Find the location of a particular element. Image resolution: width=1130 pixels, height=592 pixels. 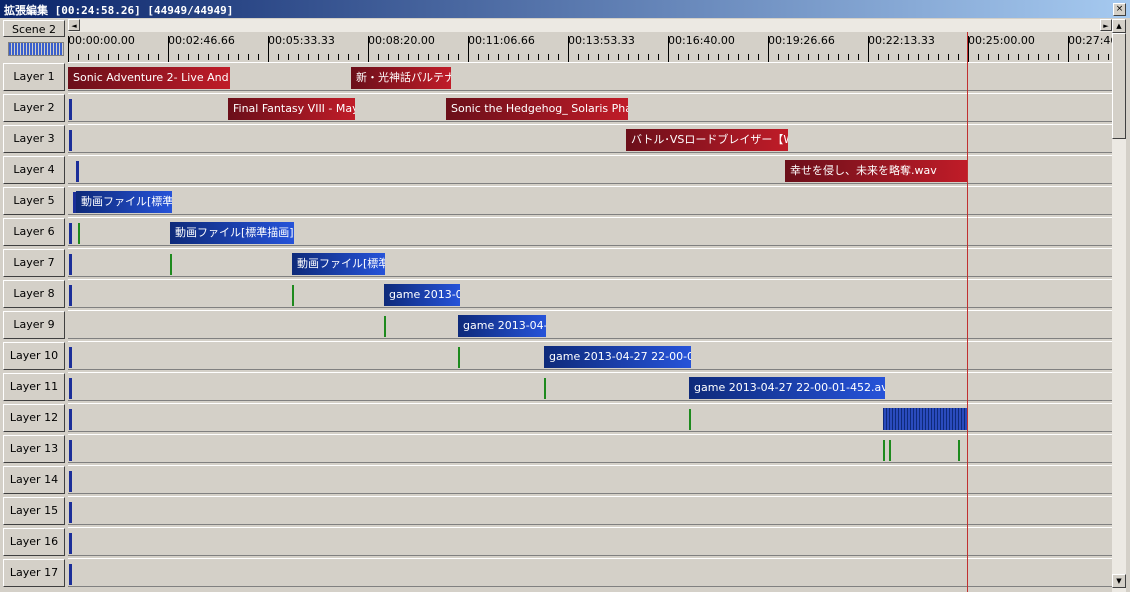

layer-button: Layer 6 is located at coordinates (34, 232).